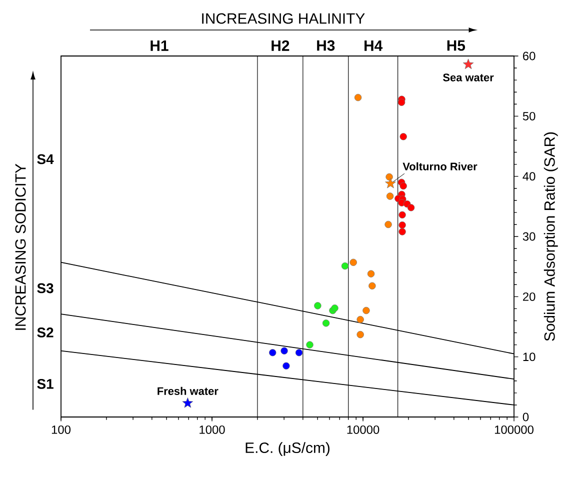  I want to click on text: H1, so click(159, 45).